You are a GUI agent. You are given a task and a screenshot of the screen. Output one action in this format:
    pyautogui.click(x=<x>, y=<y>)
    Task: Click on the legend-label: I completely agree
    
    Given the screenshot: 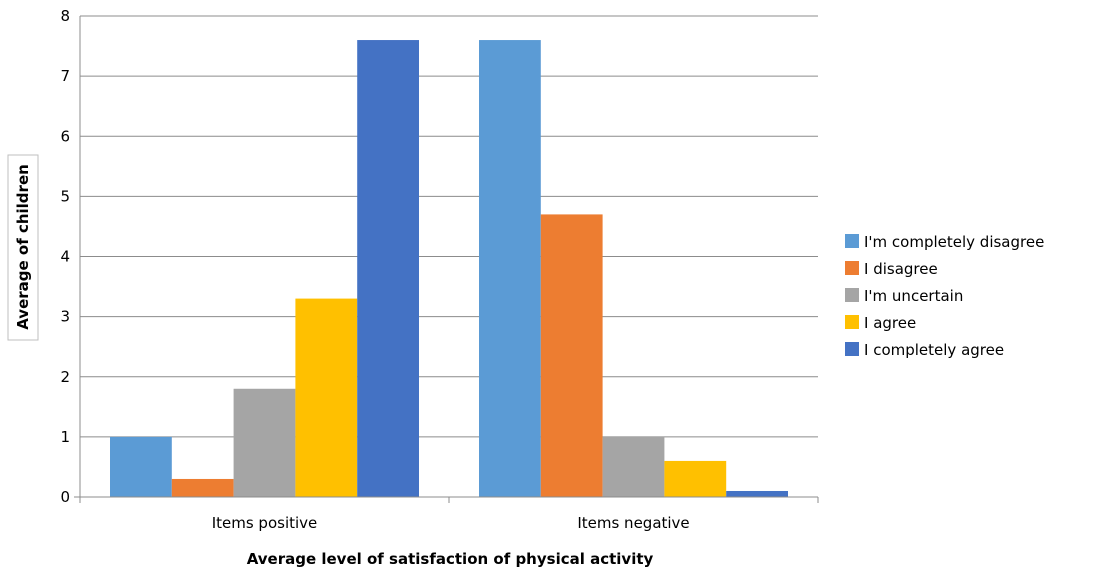 What is the action you would take?
    pyautogui.click(x=934, y=350)
    